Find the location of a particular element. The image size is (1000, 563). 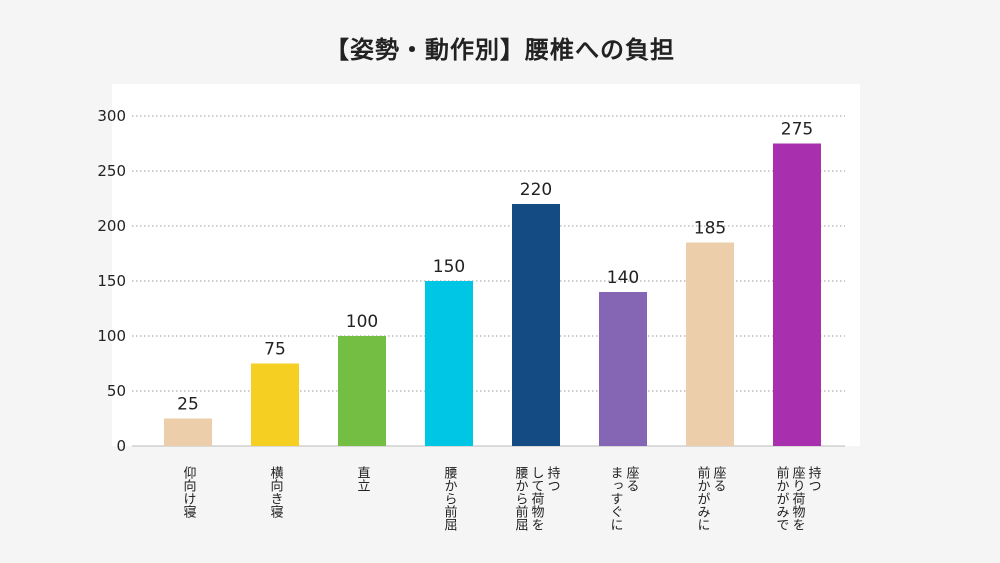

x-tick-label: 座り荷物を is located at coordinates (798, 498).